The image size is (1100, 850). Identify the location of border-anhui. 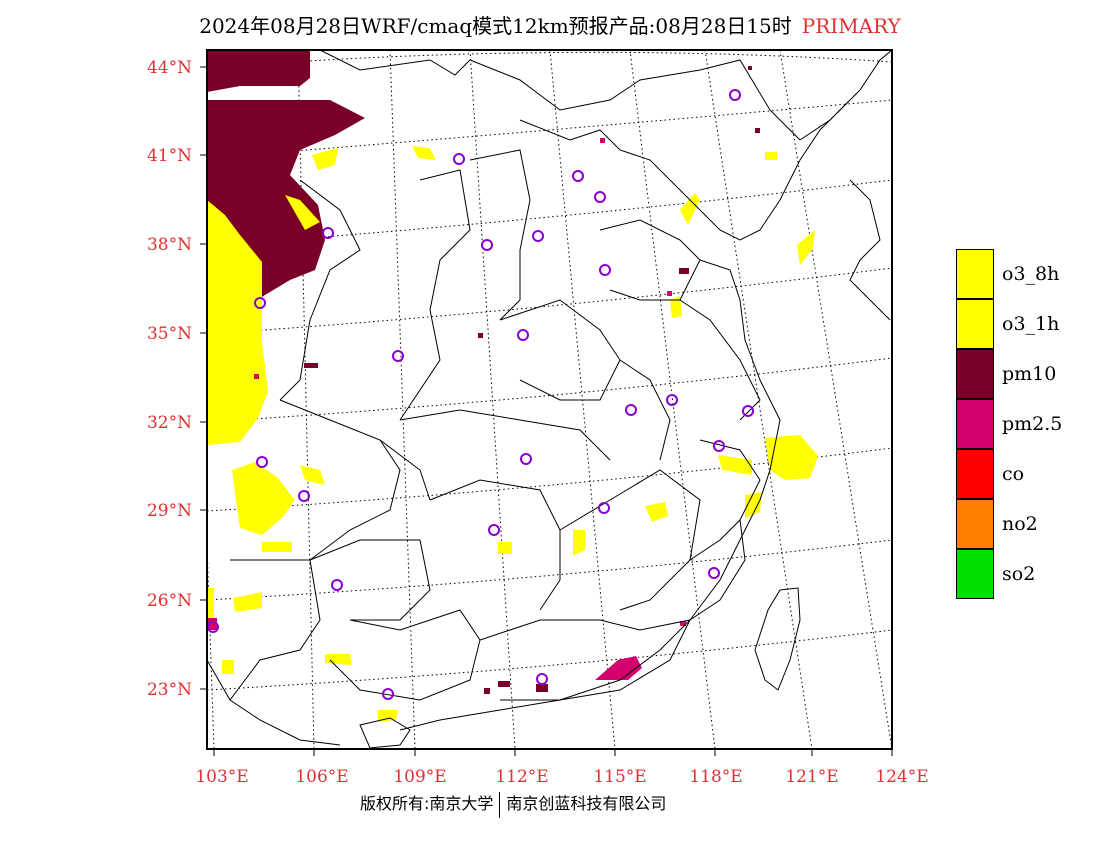
(645, 410).